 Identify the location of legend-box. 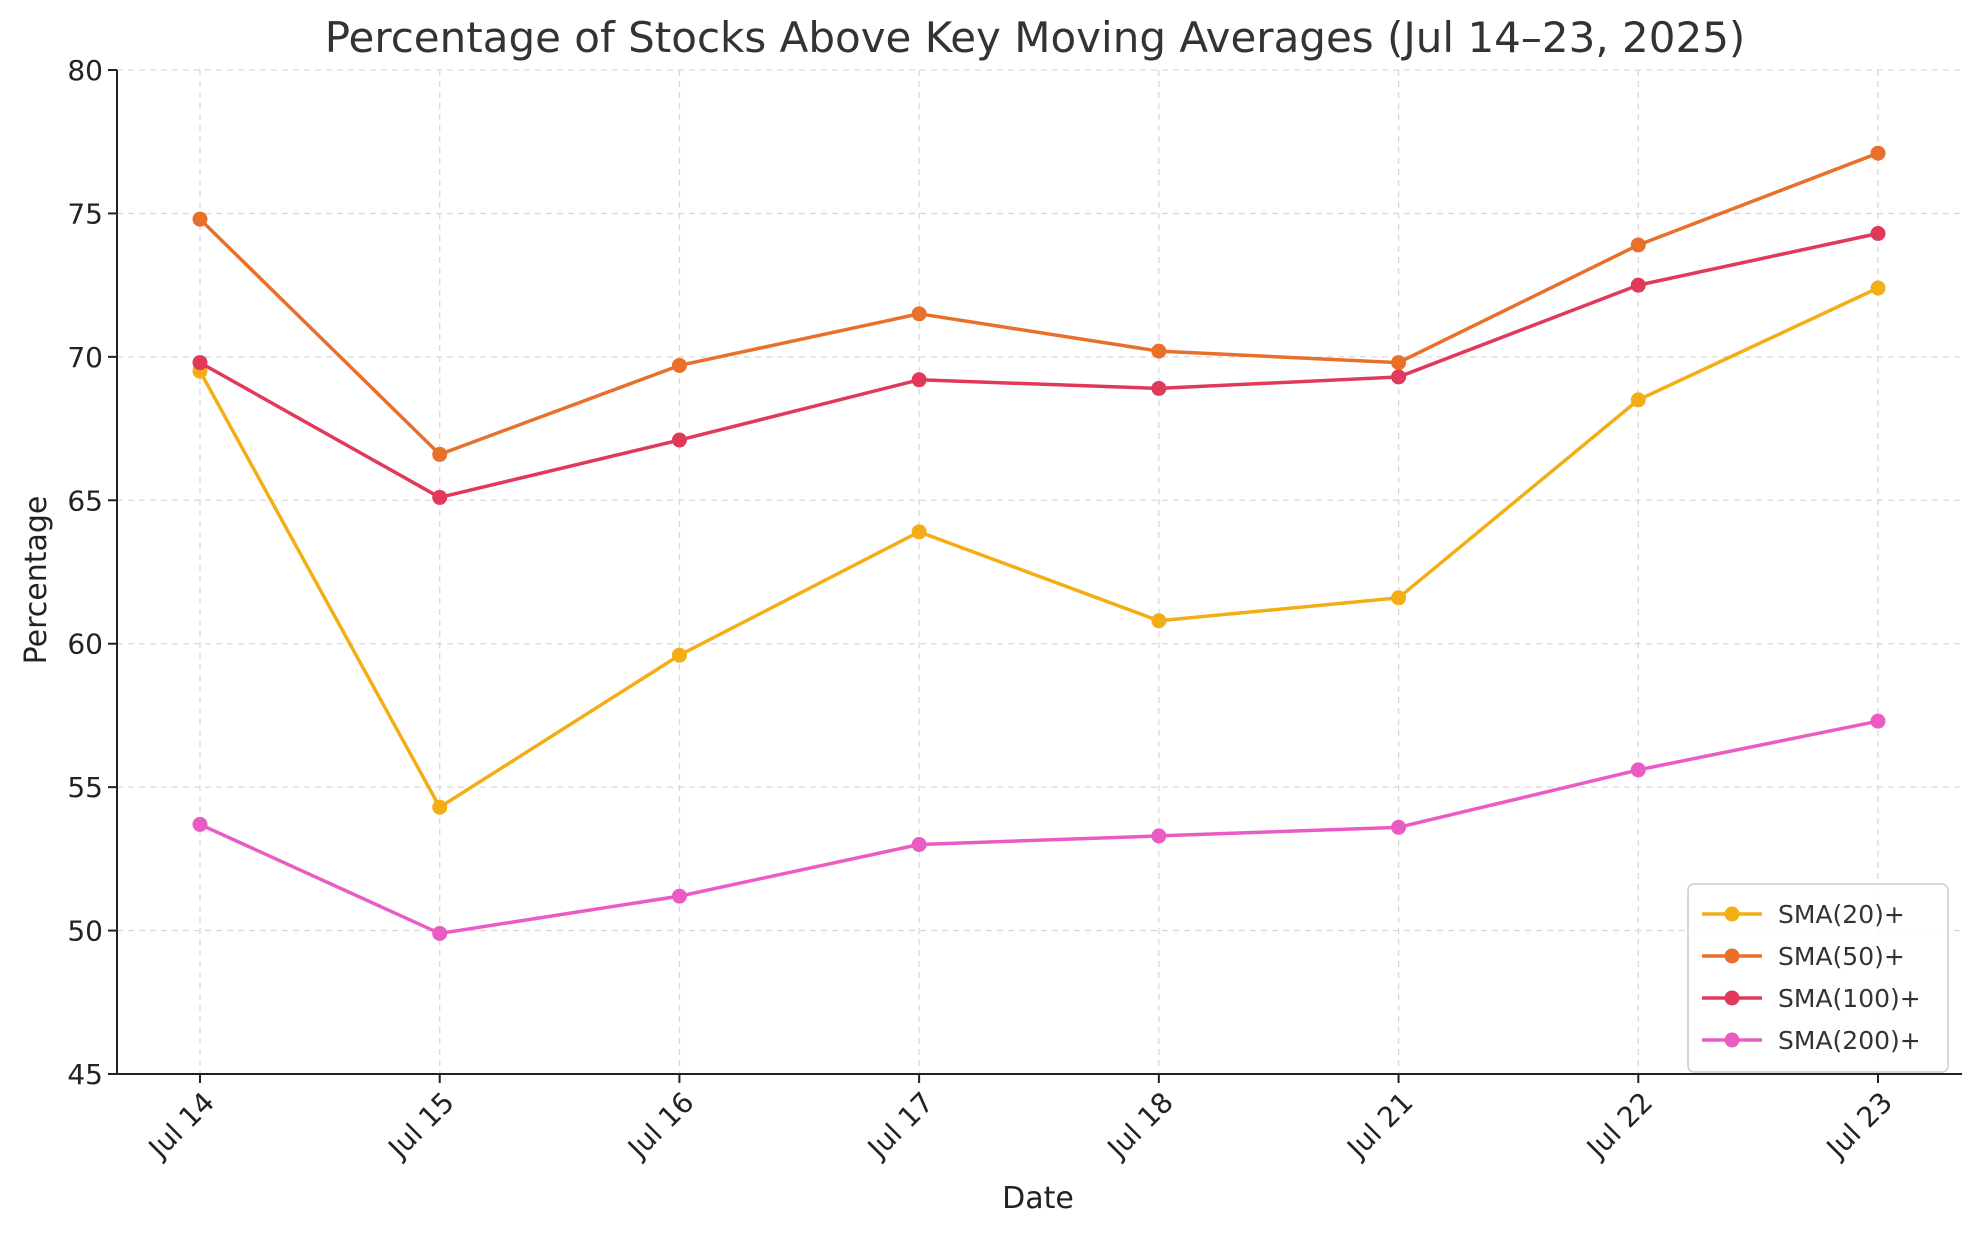
(1818, 978).